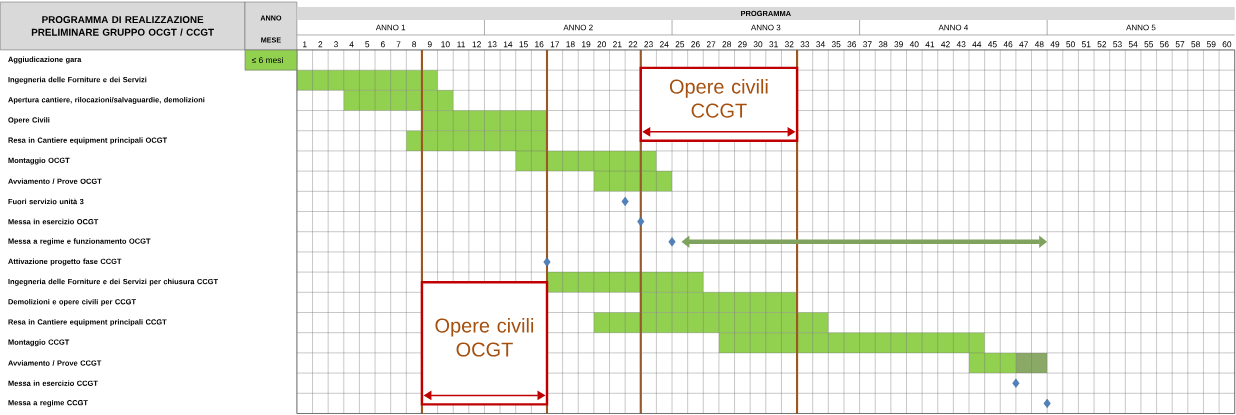 The height and width of the screenshot is (415, 1236). Describe the element at coordinates (461, 44) in the screenshot. I see `x-tick-label: 11` at that location.